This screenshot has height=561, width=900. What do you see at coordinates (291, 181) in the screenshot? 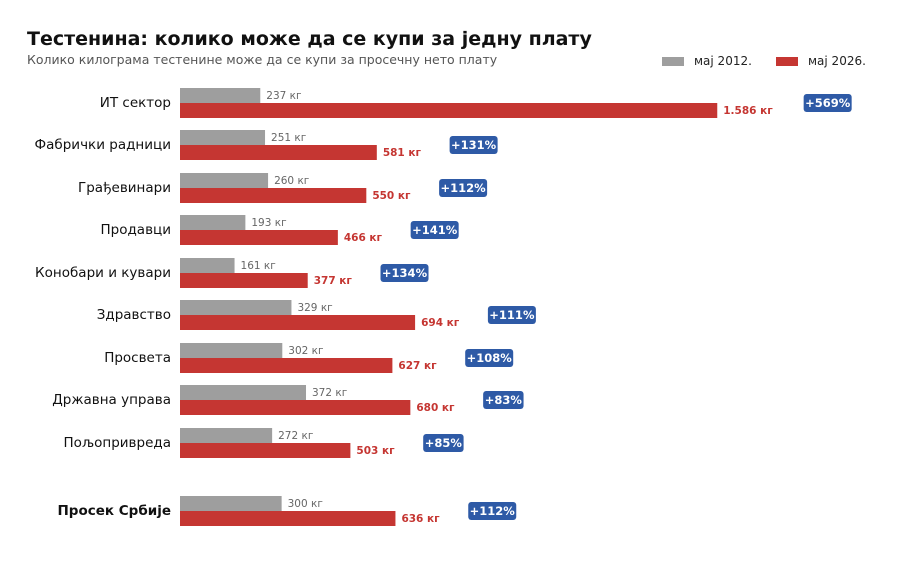
I see `value-label-2012: 260 кг` at bounding box center [291, 181].